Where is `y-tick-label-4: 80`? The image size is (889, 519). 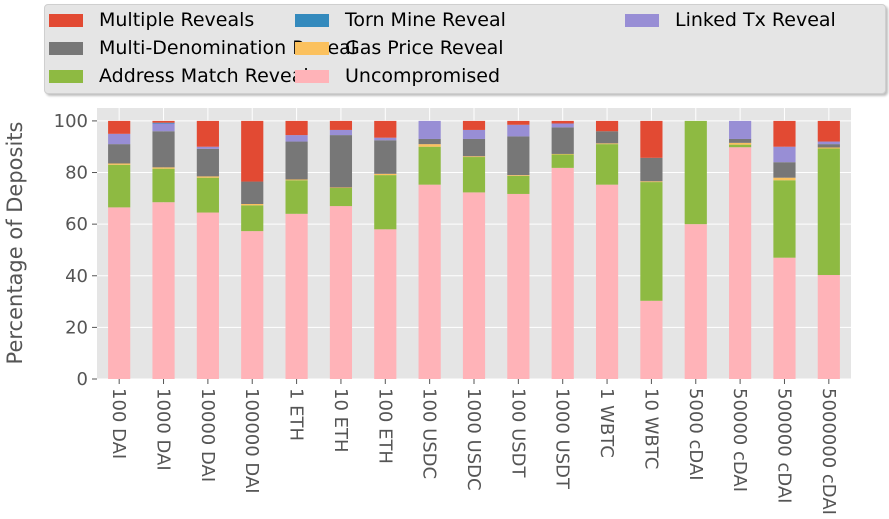
y-tick-label-4: 80 is located at coordinates (76, 173).